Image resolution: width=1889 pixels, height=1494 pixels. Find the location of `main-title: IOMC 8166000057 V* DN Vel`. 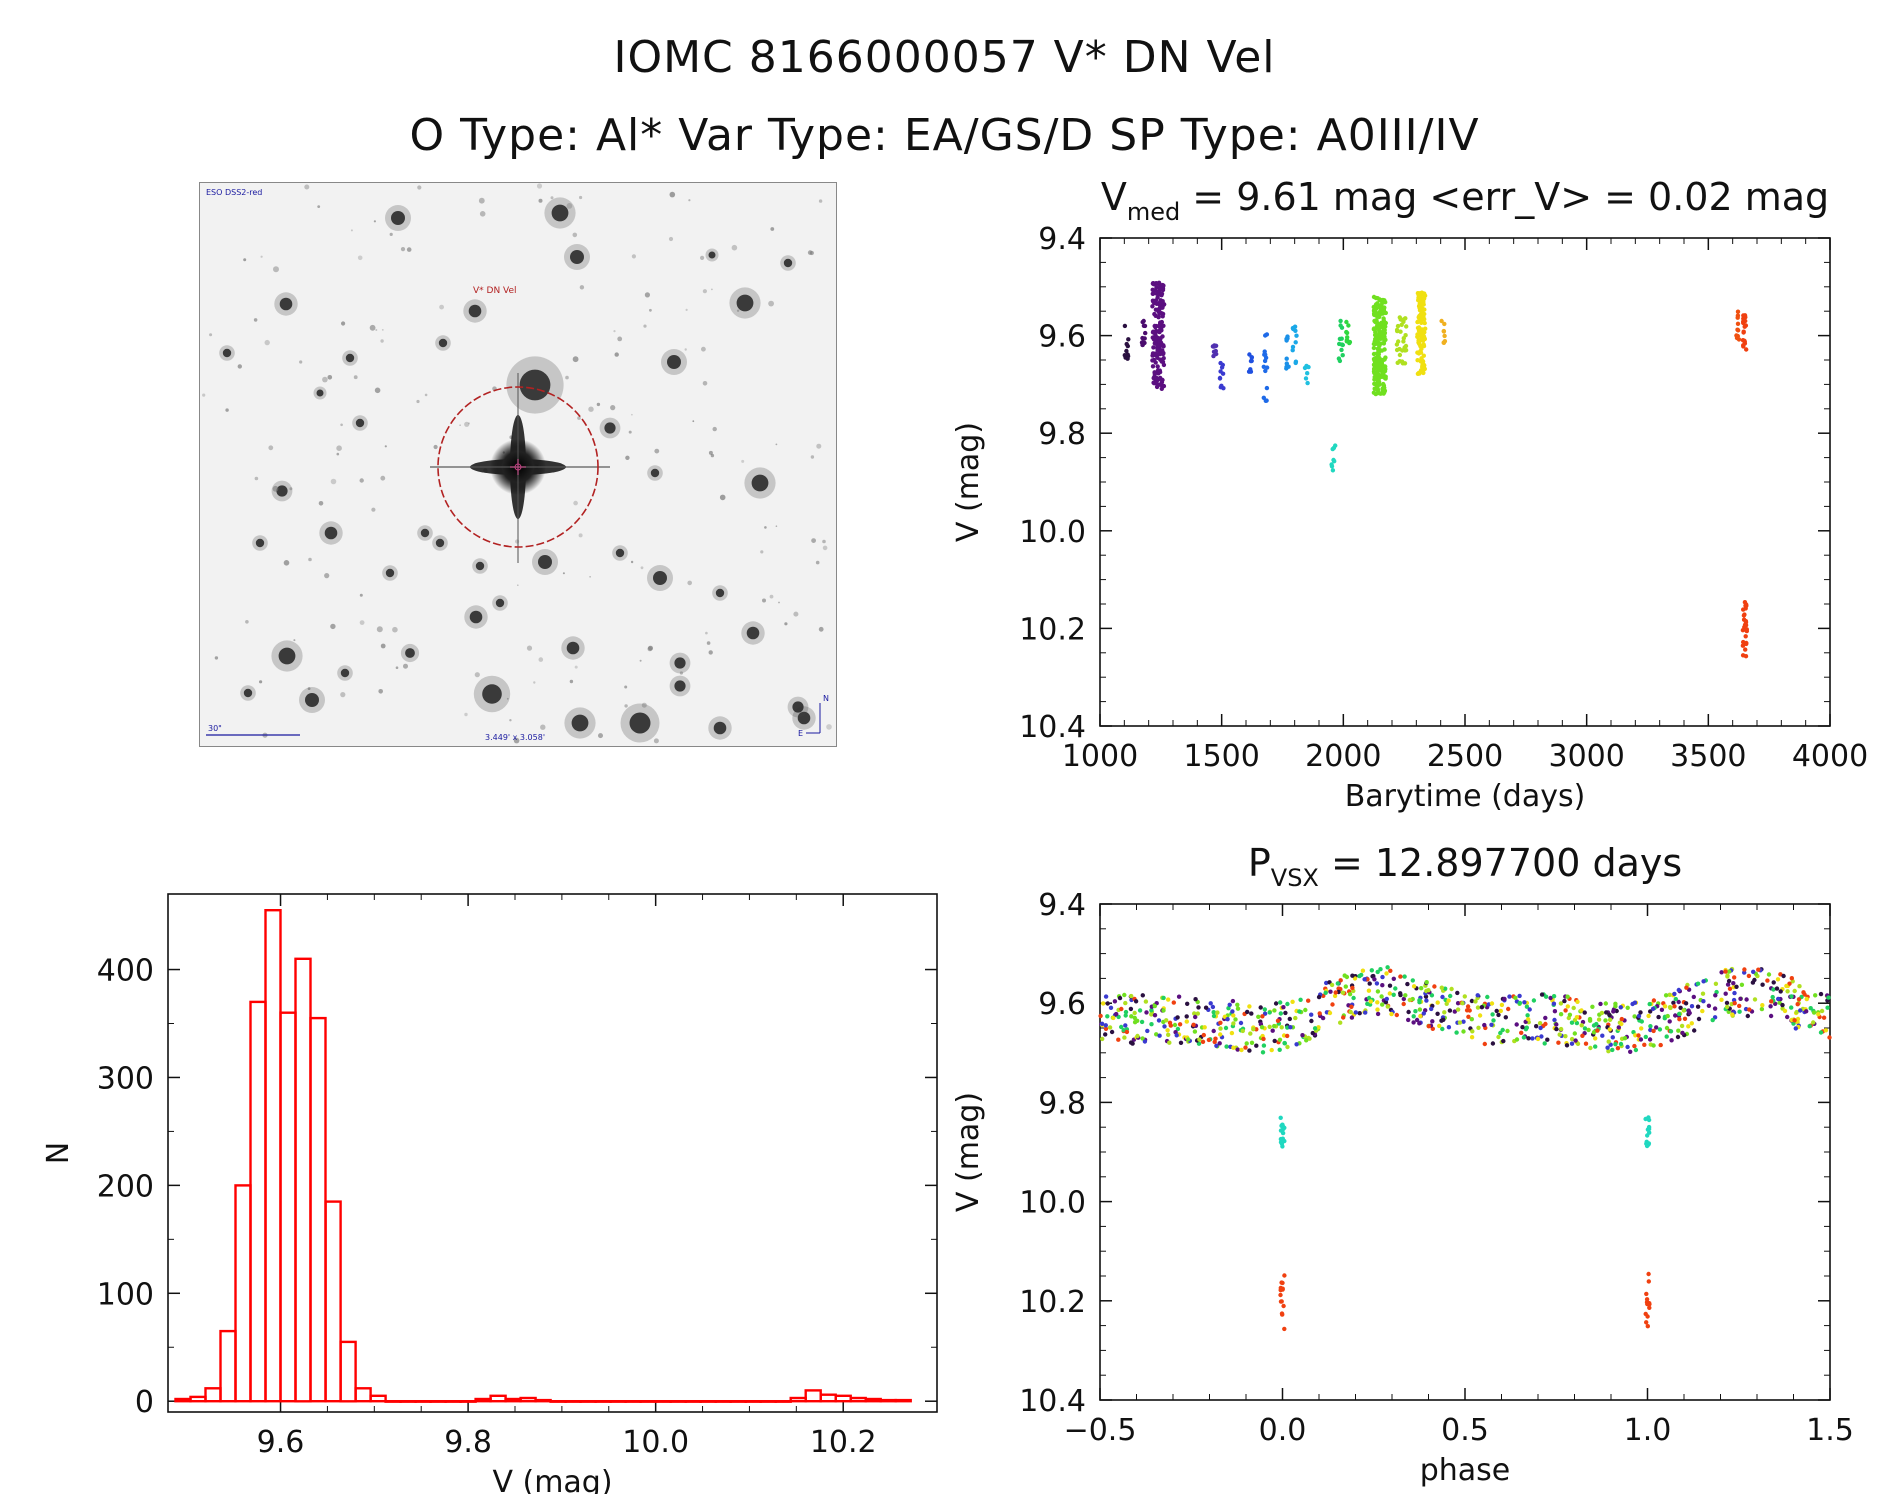

main-title: IOMC 8166000057 V* DN Vel is located at coordinates (944, 57).